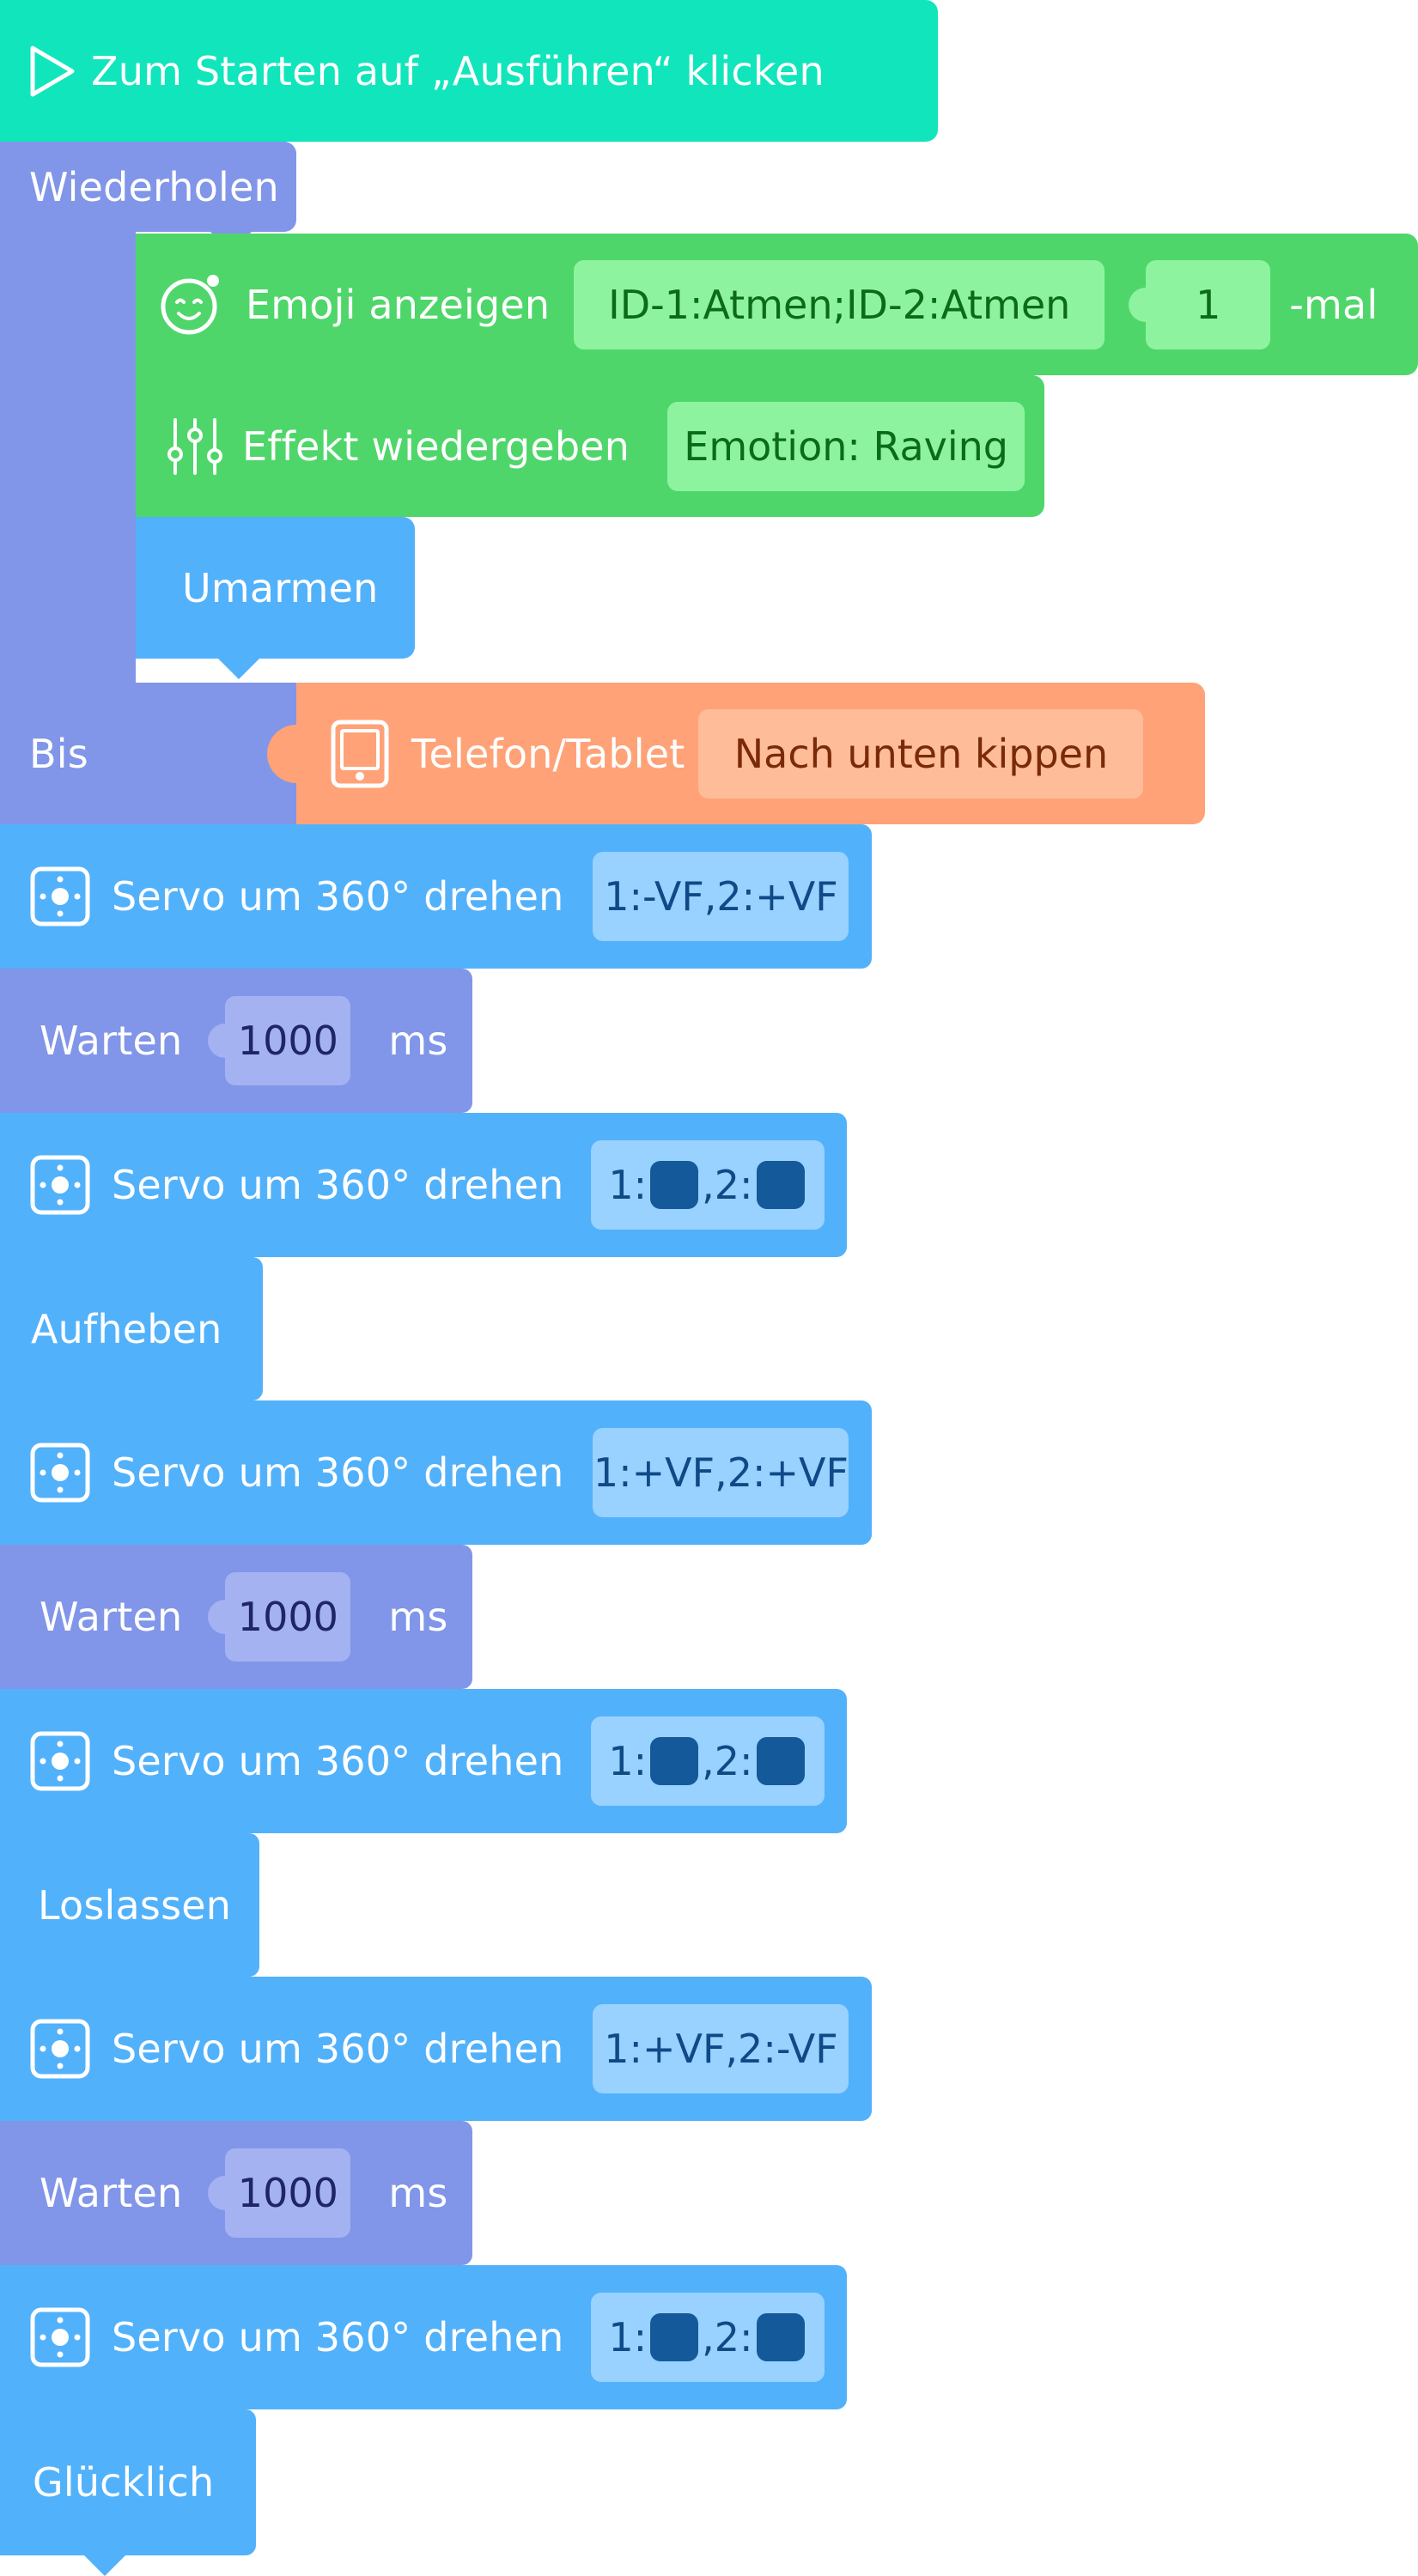  What do you see at coordinates (154, 186) in the screenshot?
I see `repeat-label: Wiederholen` at bounding box center [154, 186].